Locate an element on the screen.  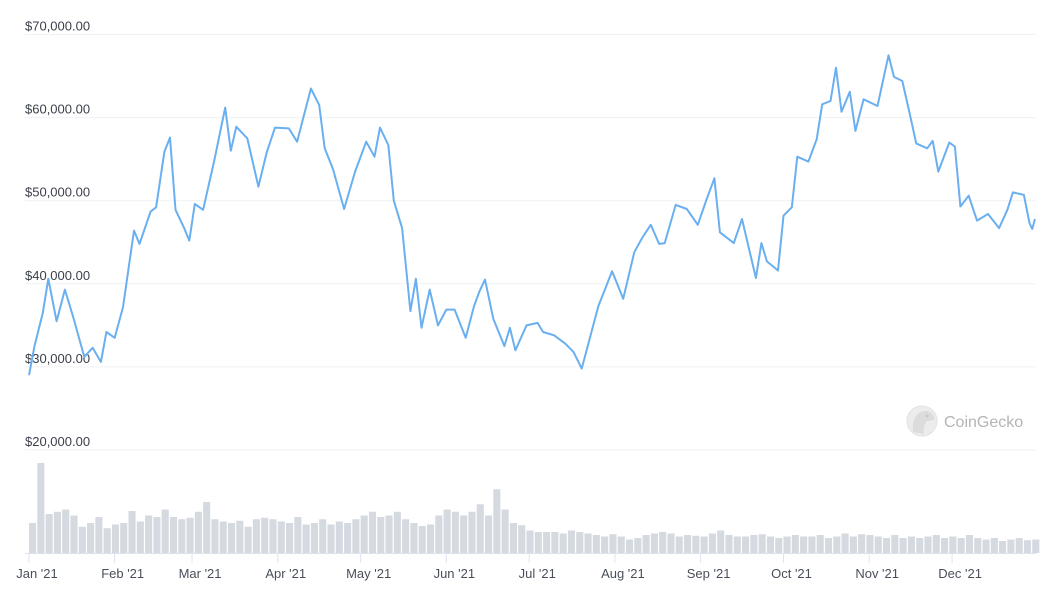
x-tick-label: Jul '21 is located at coordinates (537, 573).